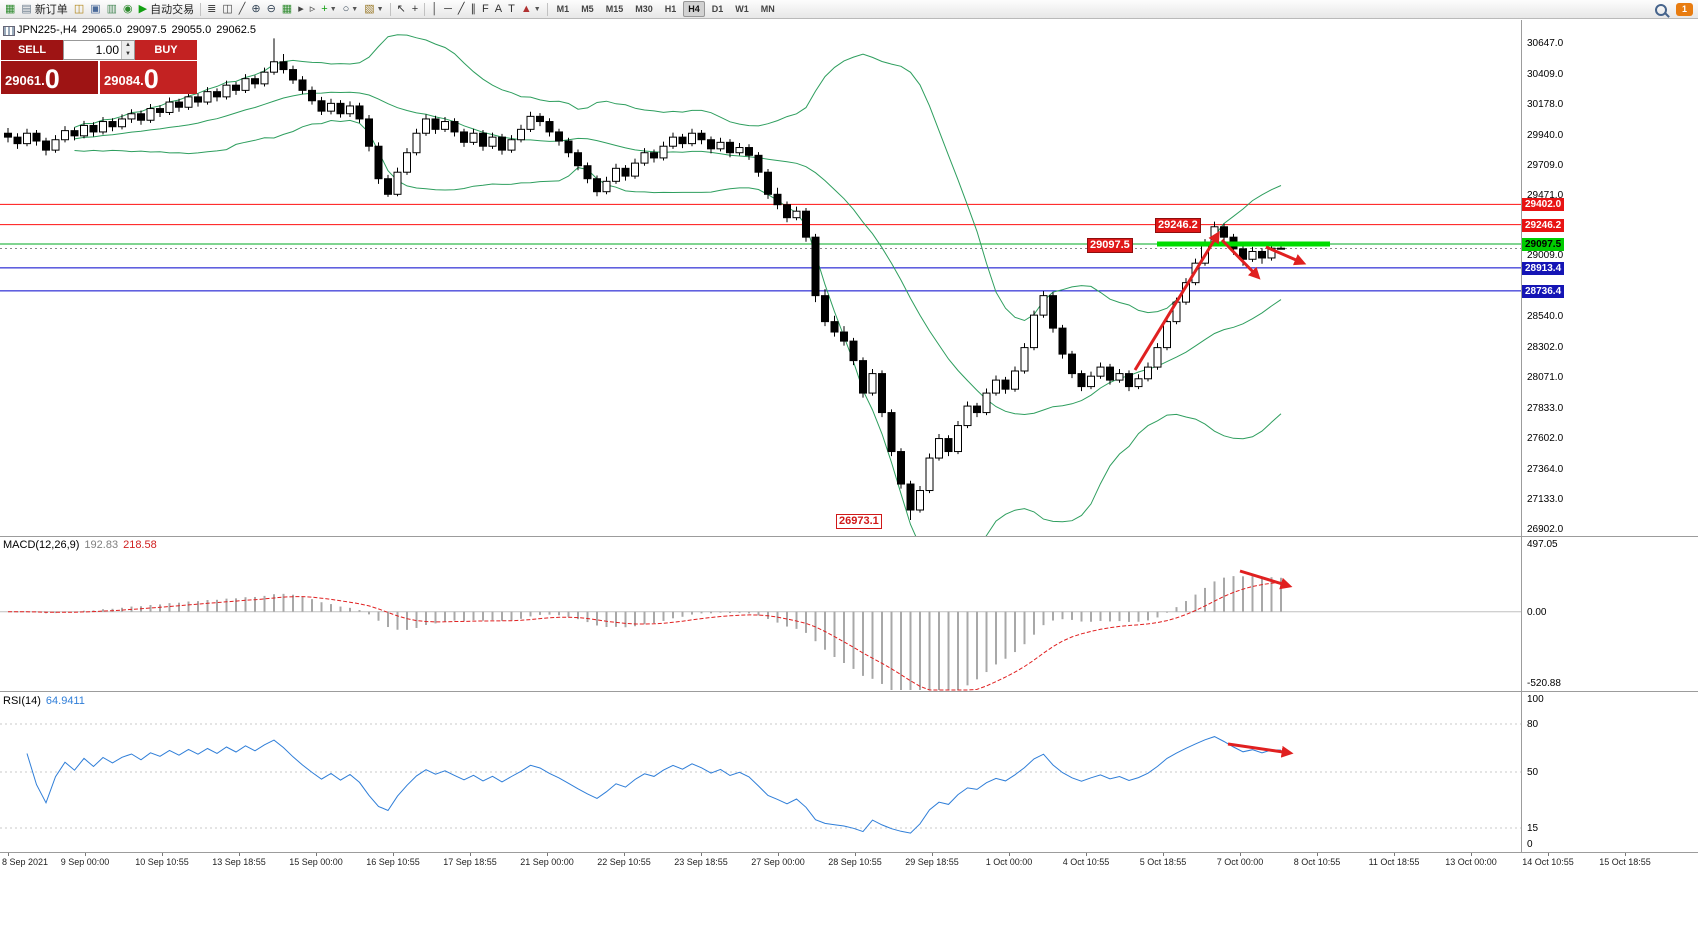 This screenshot has height=945, width=1698. What do you see at coordinates (128, 45) in the screenshot?
I see `volume-increase-button: ▲` at bounding box center [128, 45].